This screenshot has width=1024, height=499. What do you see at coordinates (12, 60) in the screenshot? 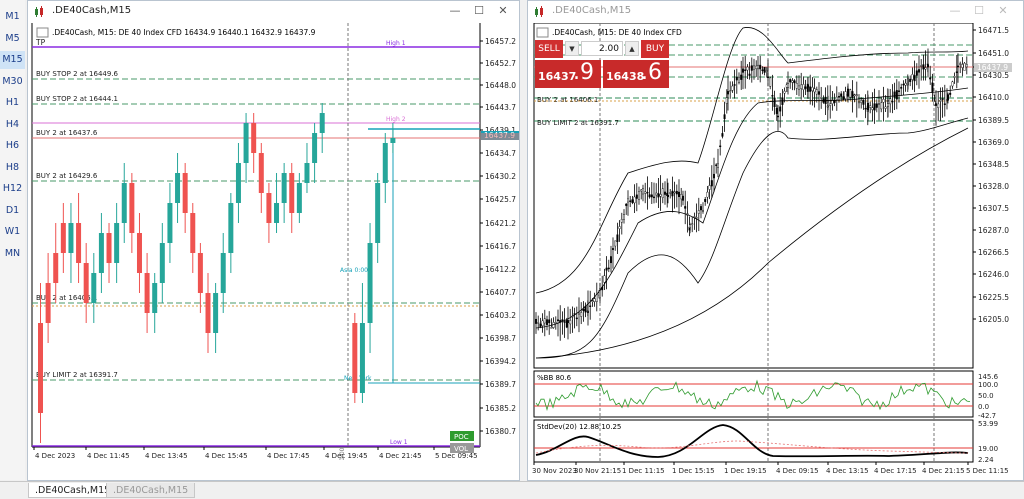
I see `timeframe-m15: M15` at bounding box center [12, 60].